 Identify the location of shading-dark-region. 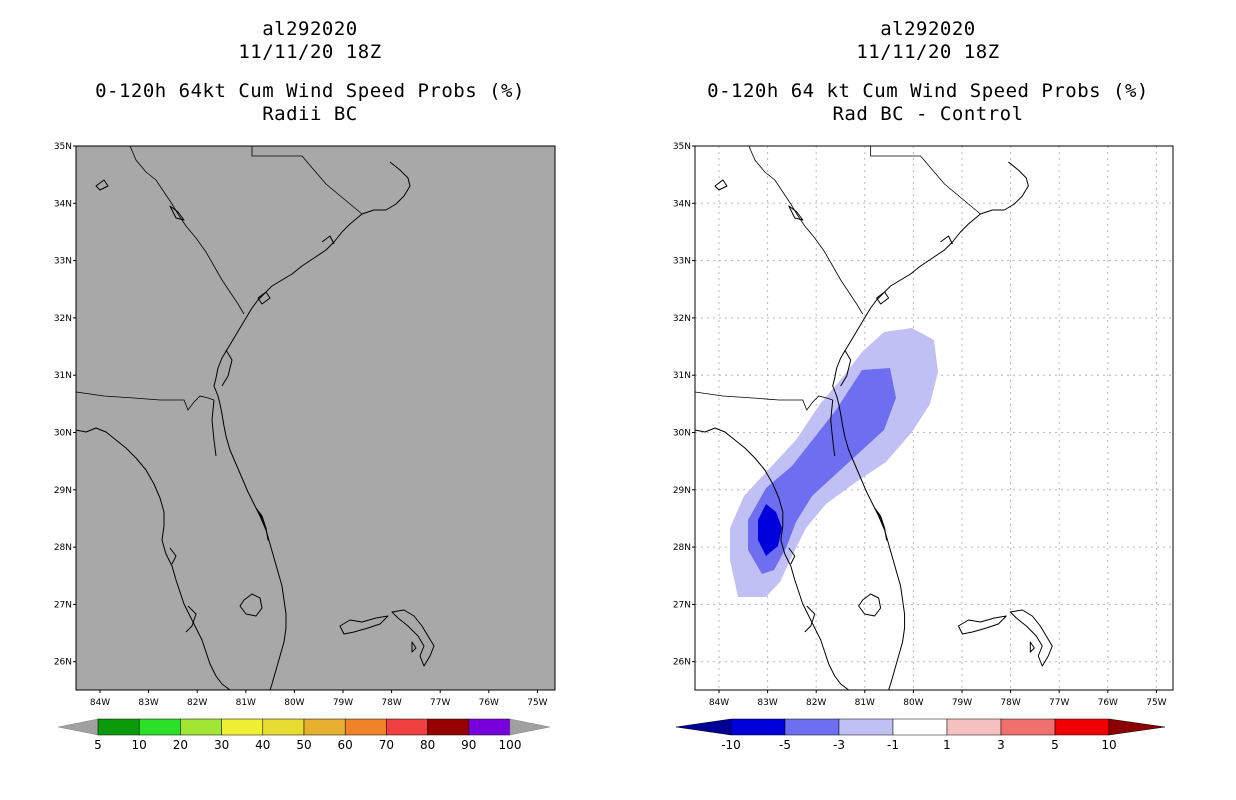
(770, 530).